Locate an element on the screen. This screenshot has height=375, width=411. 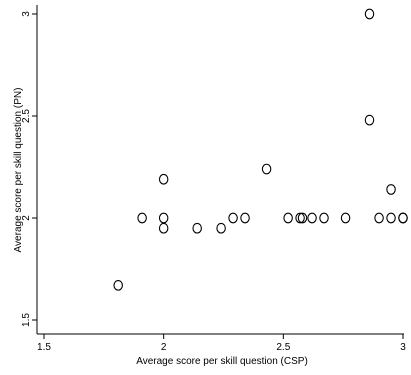
y-axis-title: Average score per skill question (PN) is located at coordinates (18, 170).